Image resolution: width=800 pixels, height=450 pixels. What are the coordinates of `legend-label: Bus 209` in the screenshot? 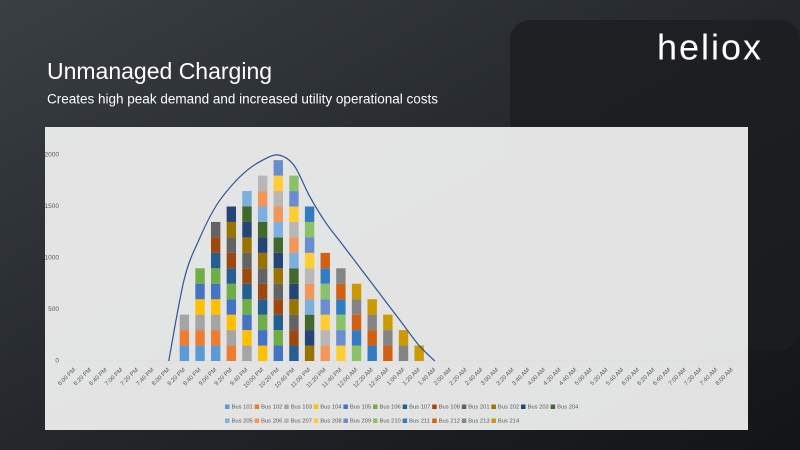 It's located at (360, 422).